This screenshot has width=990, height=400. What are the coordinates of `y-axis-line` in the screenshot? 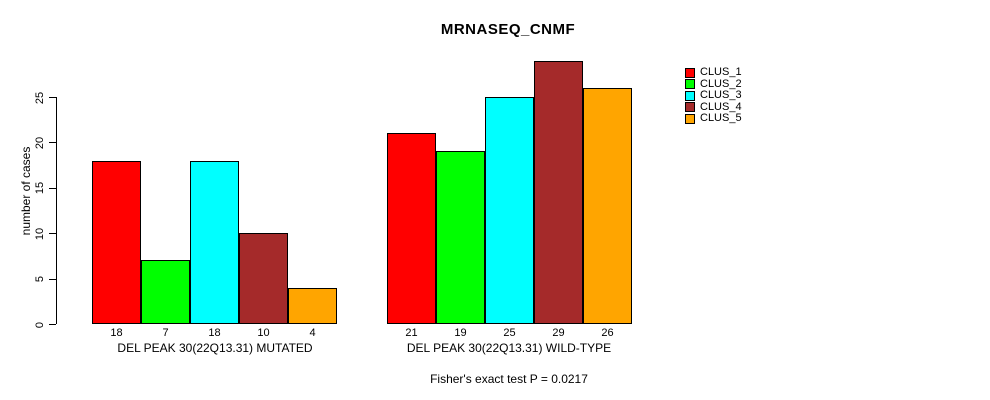 It's located at (56, 210).